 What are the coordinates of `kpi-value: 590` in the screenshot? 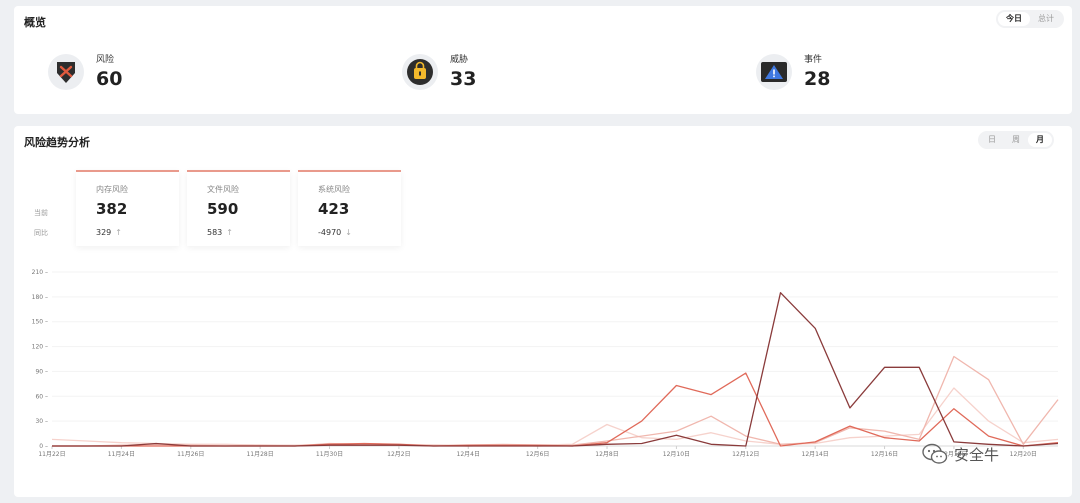 It's located at (223, 209).